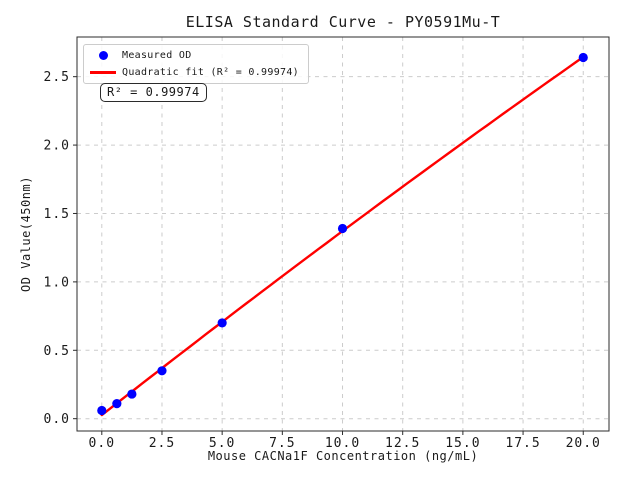 This screenshot has width=640, height=480. What do you see at coordinates (402, 443) in the screenshot?
I see `x-tick-label: 12.5` at bounding box center [402, 443].